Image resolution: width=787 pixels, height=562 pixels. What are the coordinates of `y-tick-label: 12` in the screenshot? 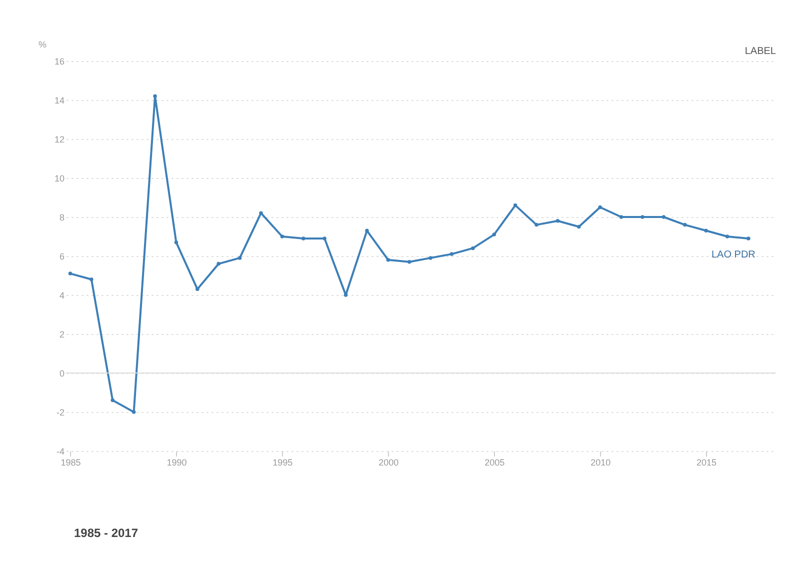 It's located at (59, 139).